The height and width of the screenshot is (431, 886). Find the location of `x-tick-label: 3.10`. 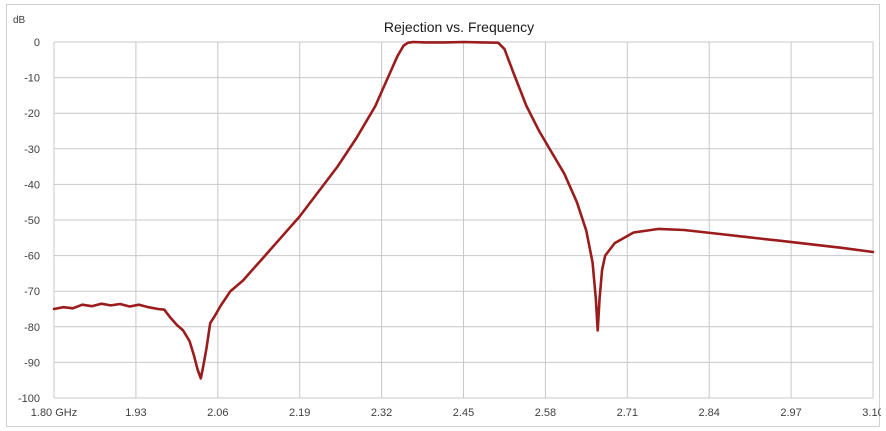

x-tick-label: 3.10 is located at coordinates (871, 413).